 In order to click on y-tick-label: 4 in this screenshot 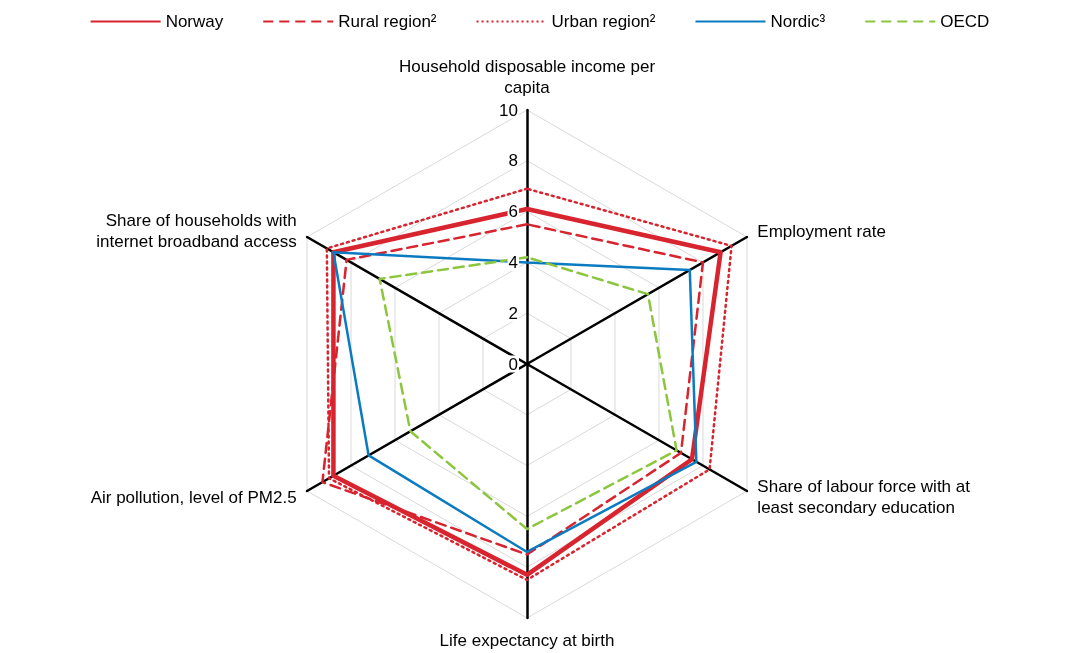, I will do `click(513, 262)`.